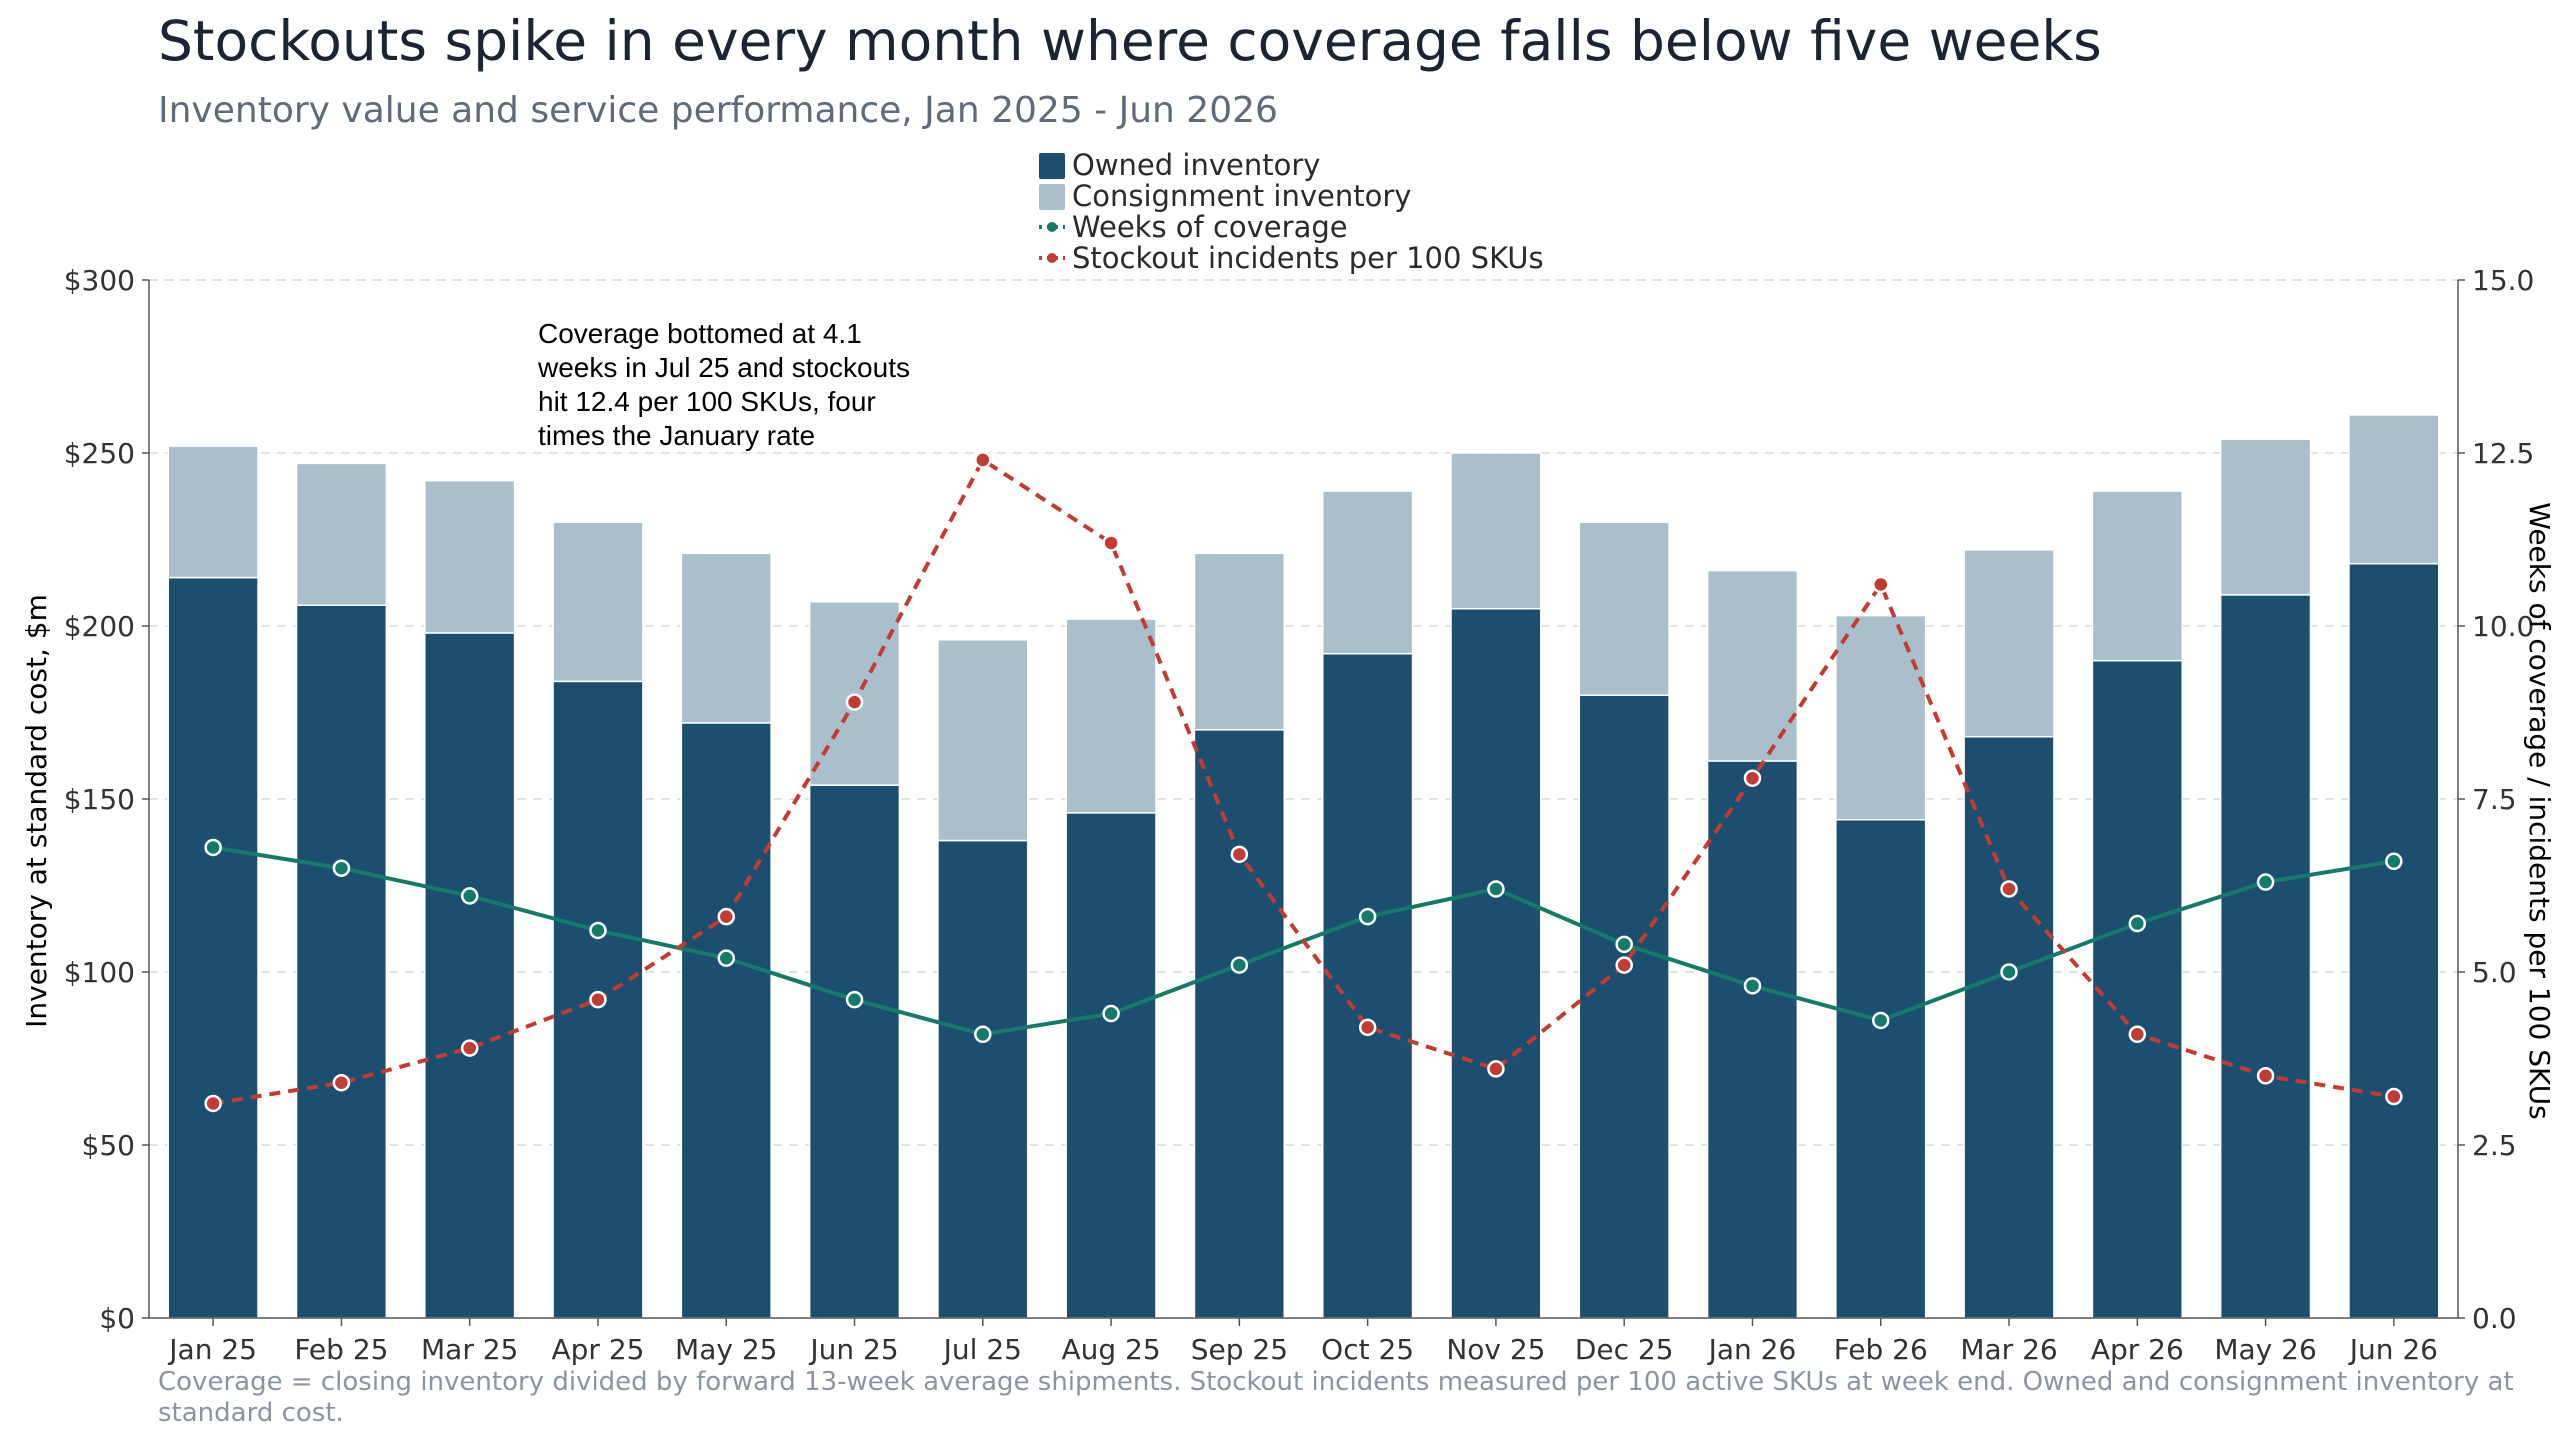 The image size is (2560, 1440). What do you see at coordinates (2494, 1318) in the screenshot?
I see `y-right-tick-label: 0.0` at bounding box center [2494, 1318].